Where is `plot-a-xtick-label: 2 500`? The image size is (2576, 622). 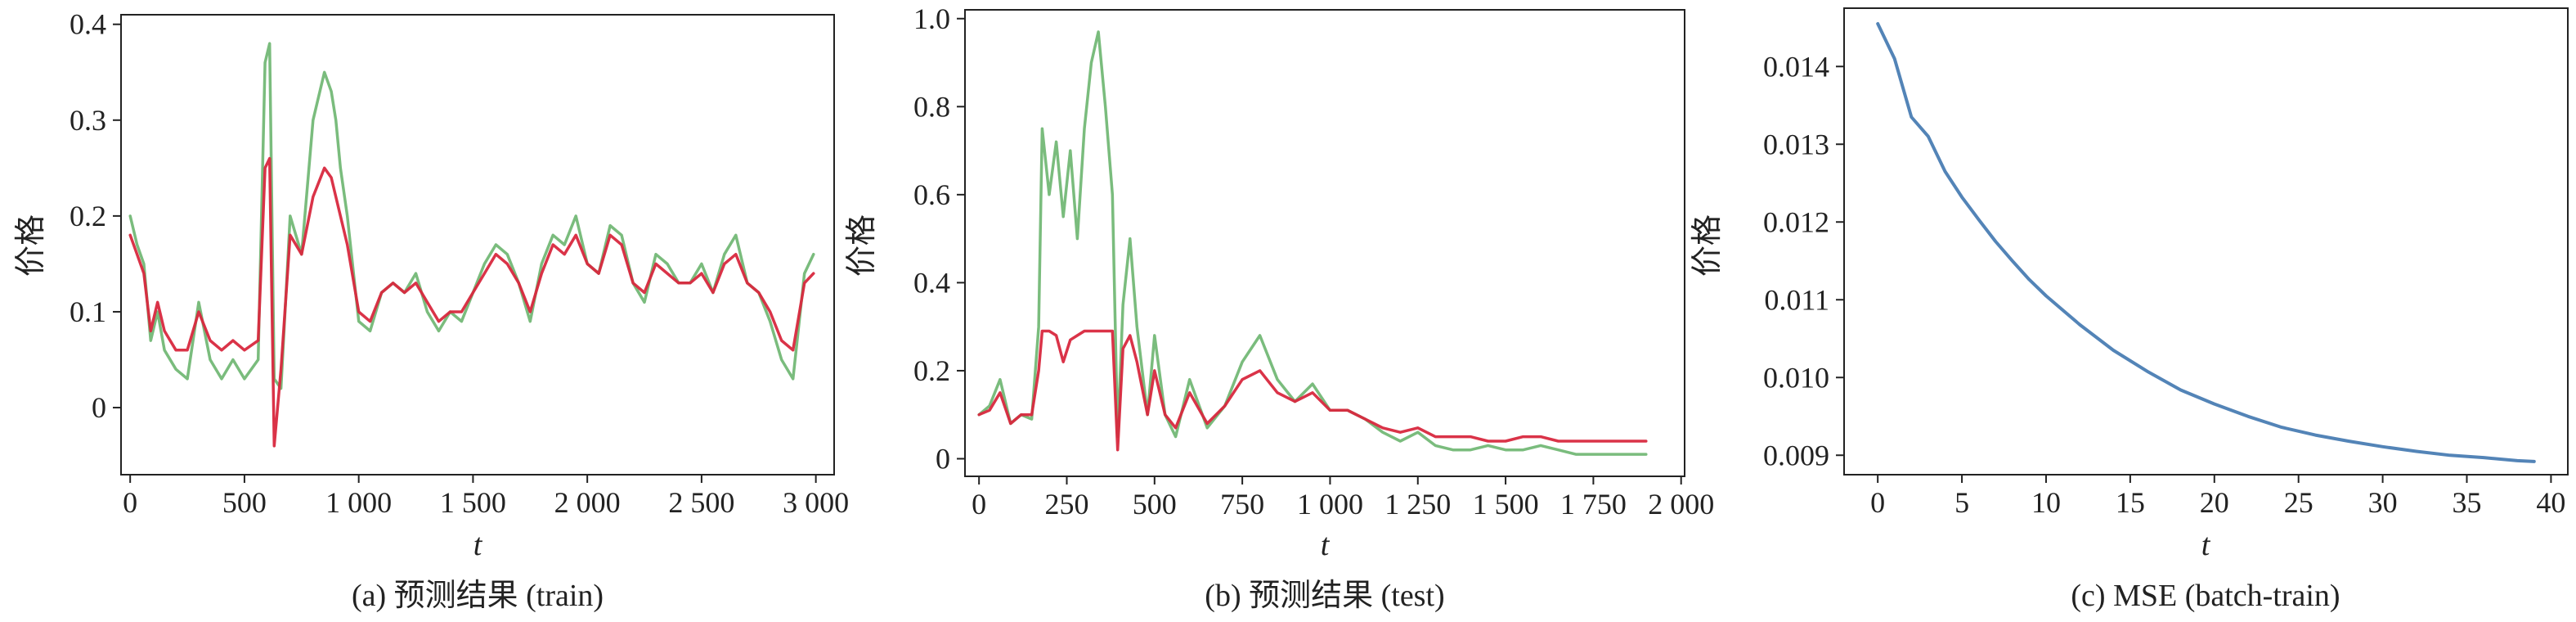
plot-a-xtick-label: 2 500 is located at coordinates (701, 502).